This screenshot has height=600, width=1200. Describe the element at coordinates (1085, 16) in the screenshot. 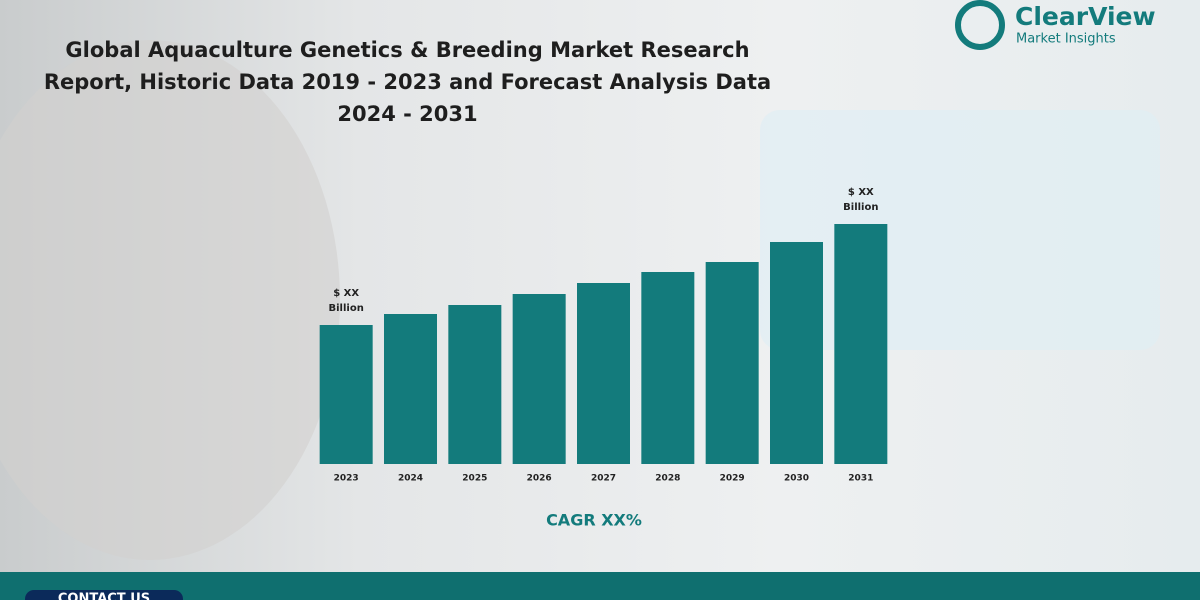

I see `logo-name: ClearView` at that location.